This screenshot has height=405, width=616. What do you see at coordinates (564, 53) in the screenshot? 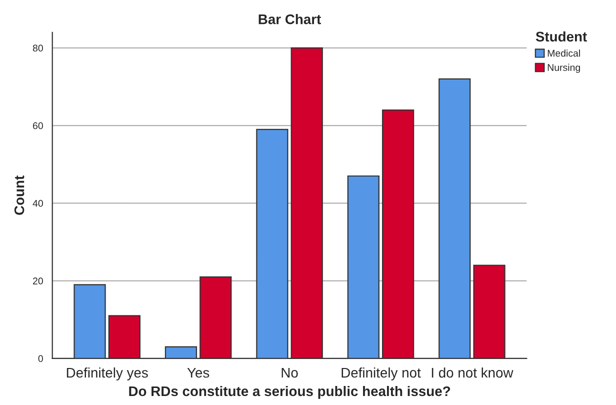
I see `legend-label: Medical` at bounding box center [564, 53].